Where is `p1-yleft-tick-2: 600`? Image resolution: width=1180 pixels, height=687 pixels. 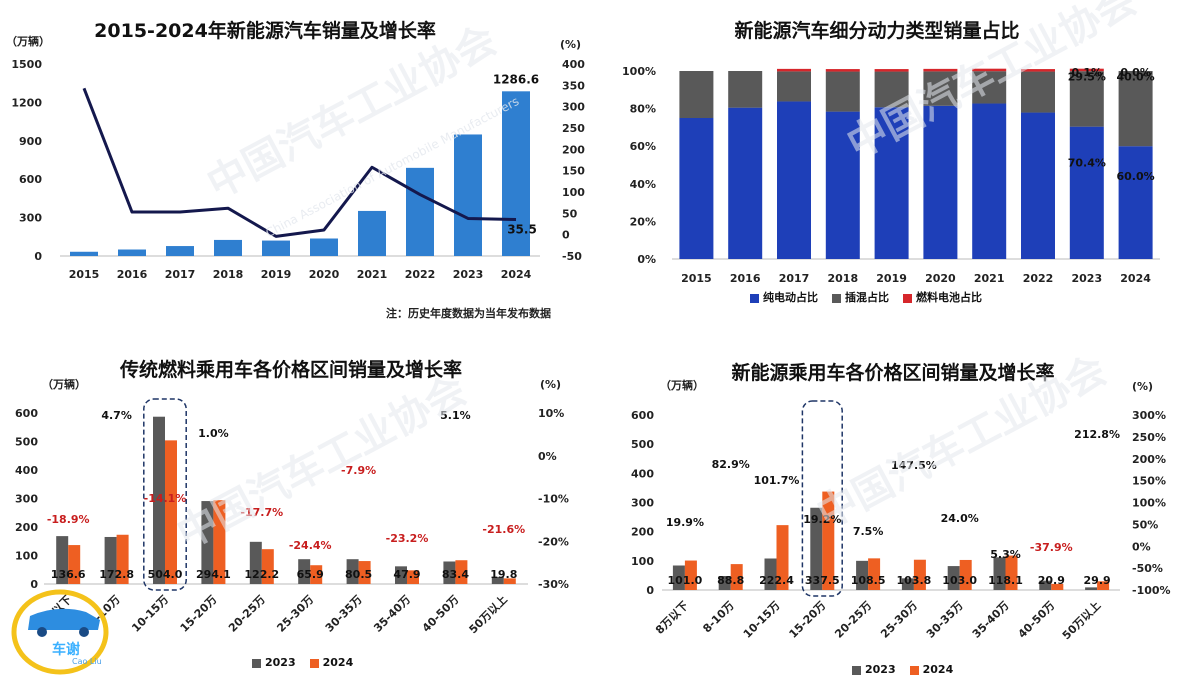 p1-yleft-tick-2: 600 is located at coordinates (30, 179).